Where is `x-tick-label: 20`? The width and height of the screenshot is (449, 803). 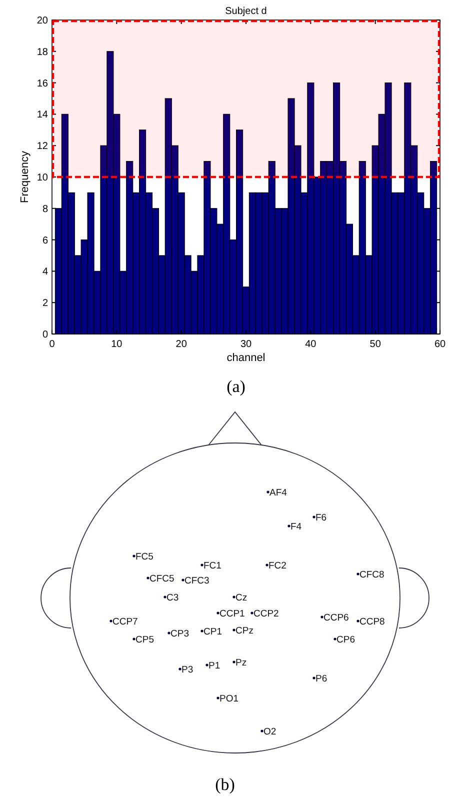 x-tick-label: 20 is located at coordinates (182, 344).